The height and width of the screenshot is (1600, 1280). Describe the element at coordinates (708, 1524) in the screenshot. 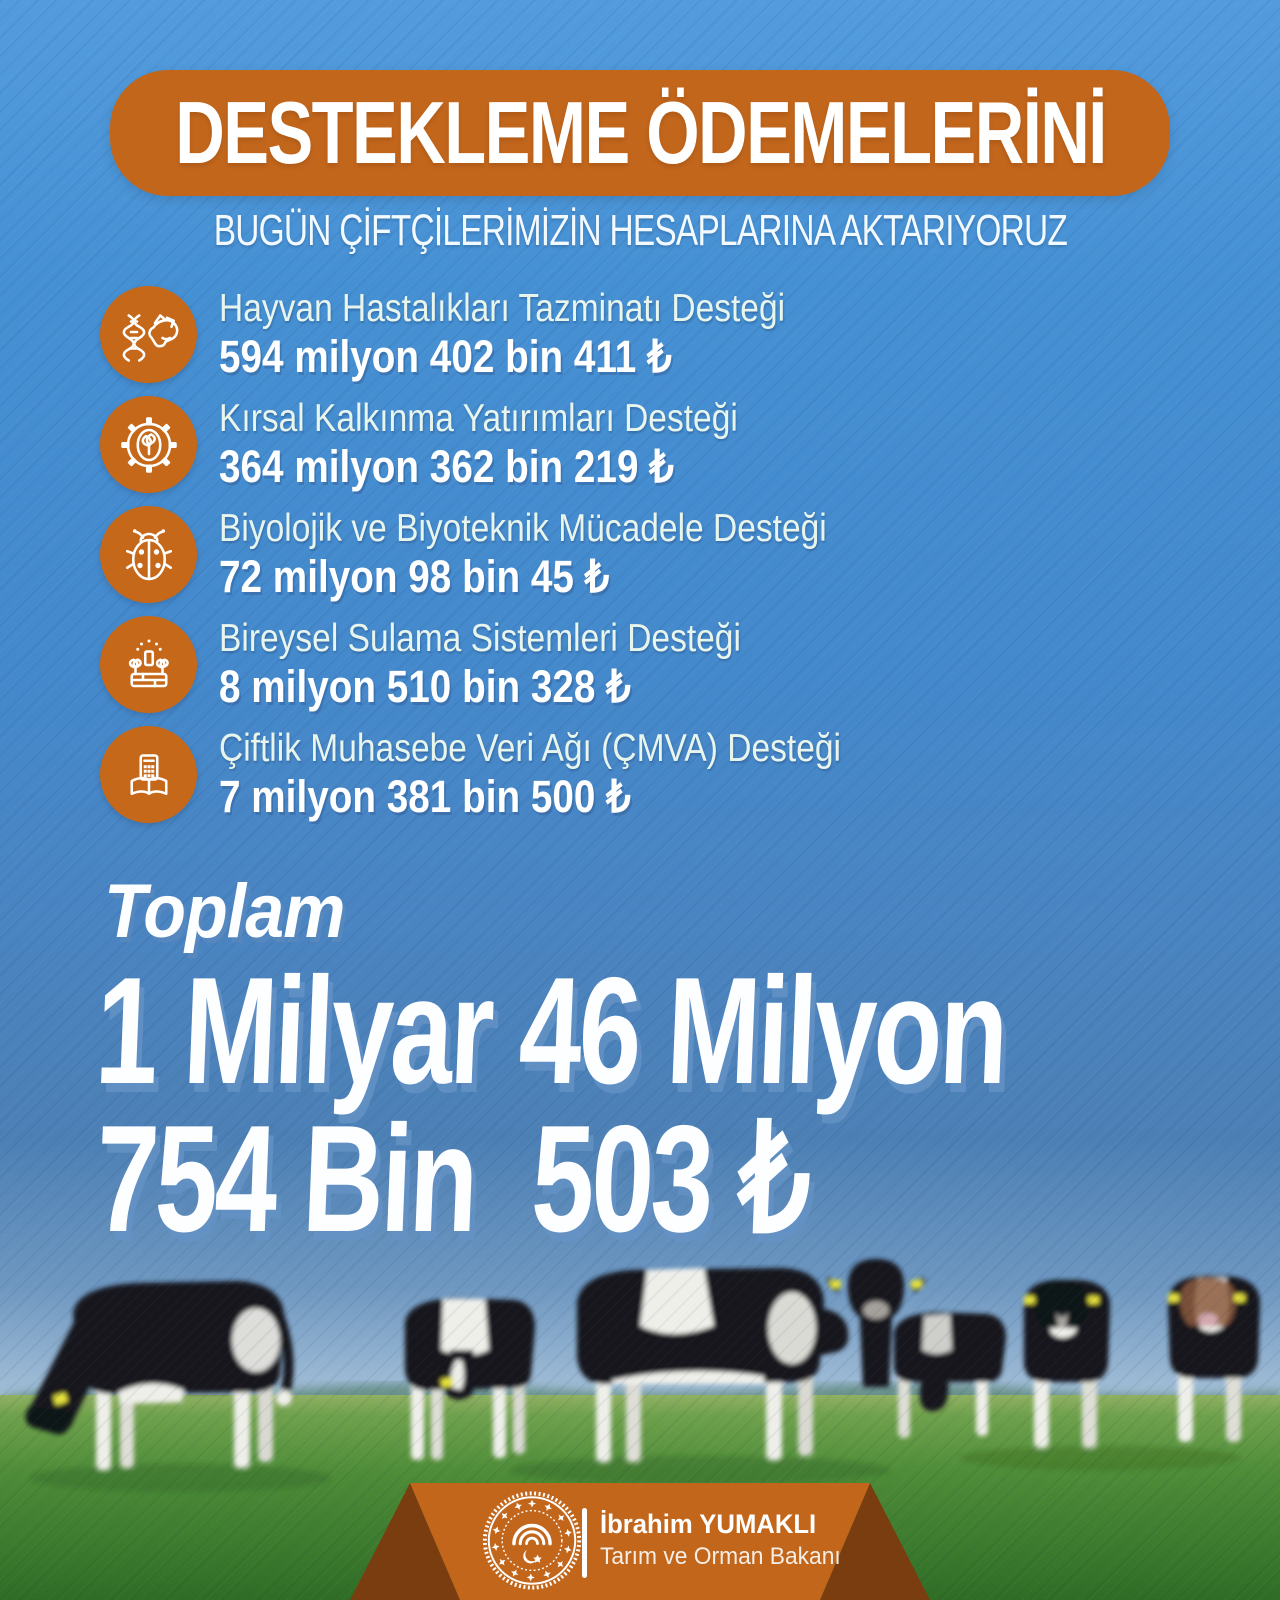

I see `minister-name: İbrahim YUMAKLI` at that location.